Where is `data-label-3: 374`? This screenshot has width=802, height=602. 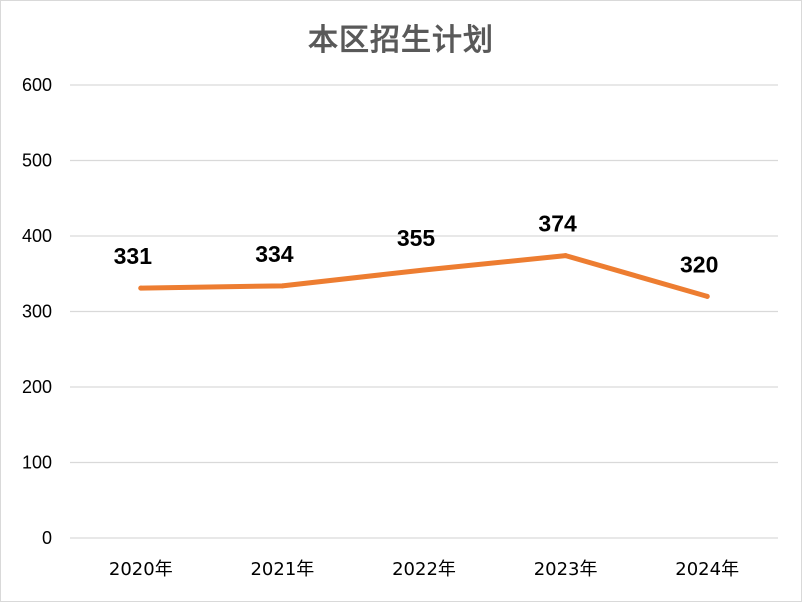
data-label-3: 374 is located at coordinates (557, 224).